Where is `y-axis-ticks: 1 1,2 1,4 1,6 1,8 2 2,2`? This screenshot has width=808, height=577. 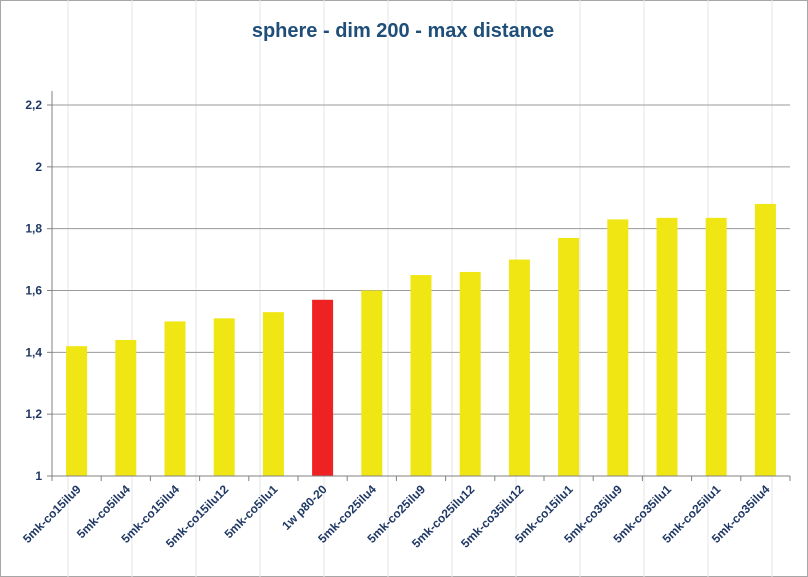 y-axis-ticks: 1 1,2 1,4 1,6 1,8 2 2,2 is located at coordinates (38, 290).